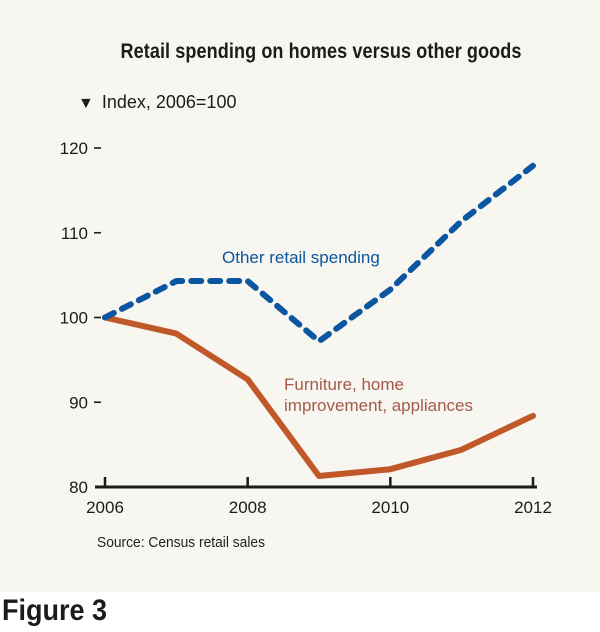 This screenshot has height=632, width=600. I want to click on chart-subtitle: ▼ Index, 2006=100, so click(157, 102).